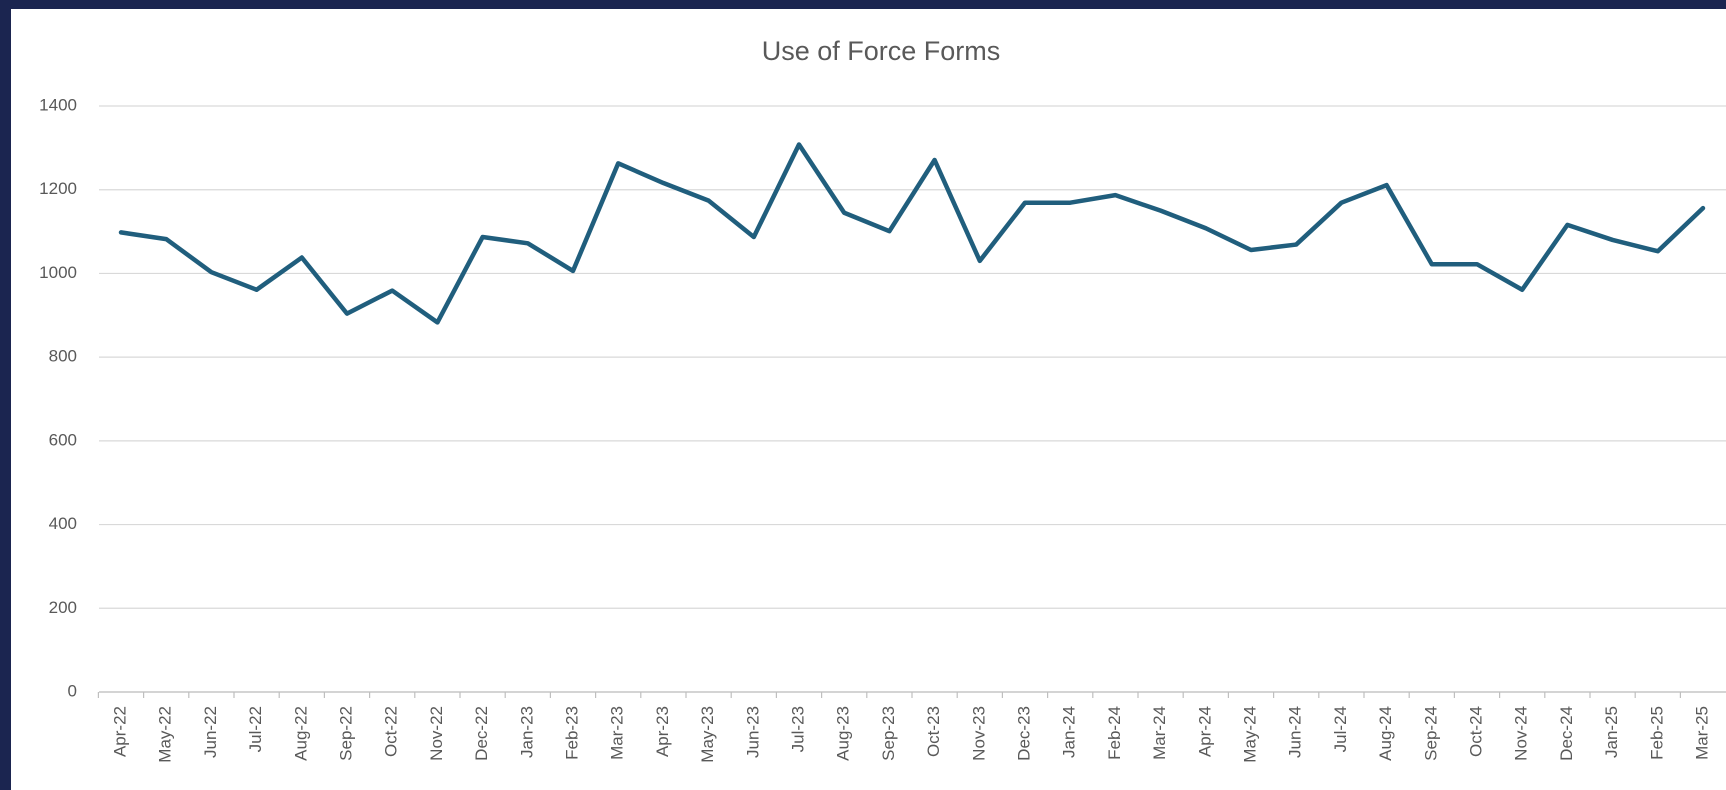 The height and width of the screenshot is (790, 1726). What do you see at coordinates (300, 733) in the screenshot?
I see `x-tick-label: Aug-22` at bounding box center [300, 733].